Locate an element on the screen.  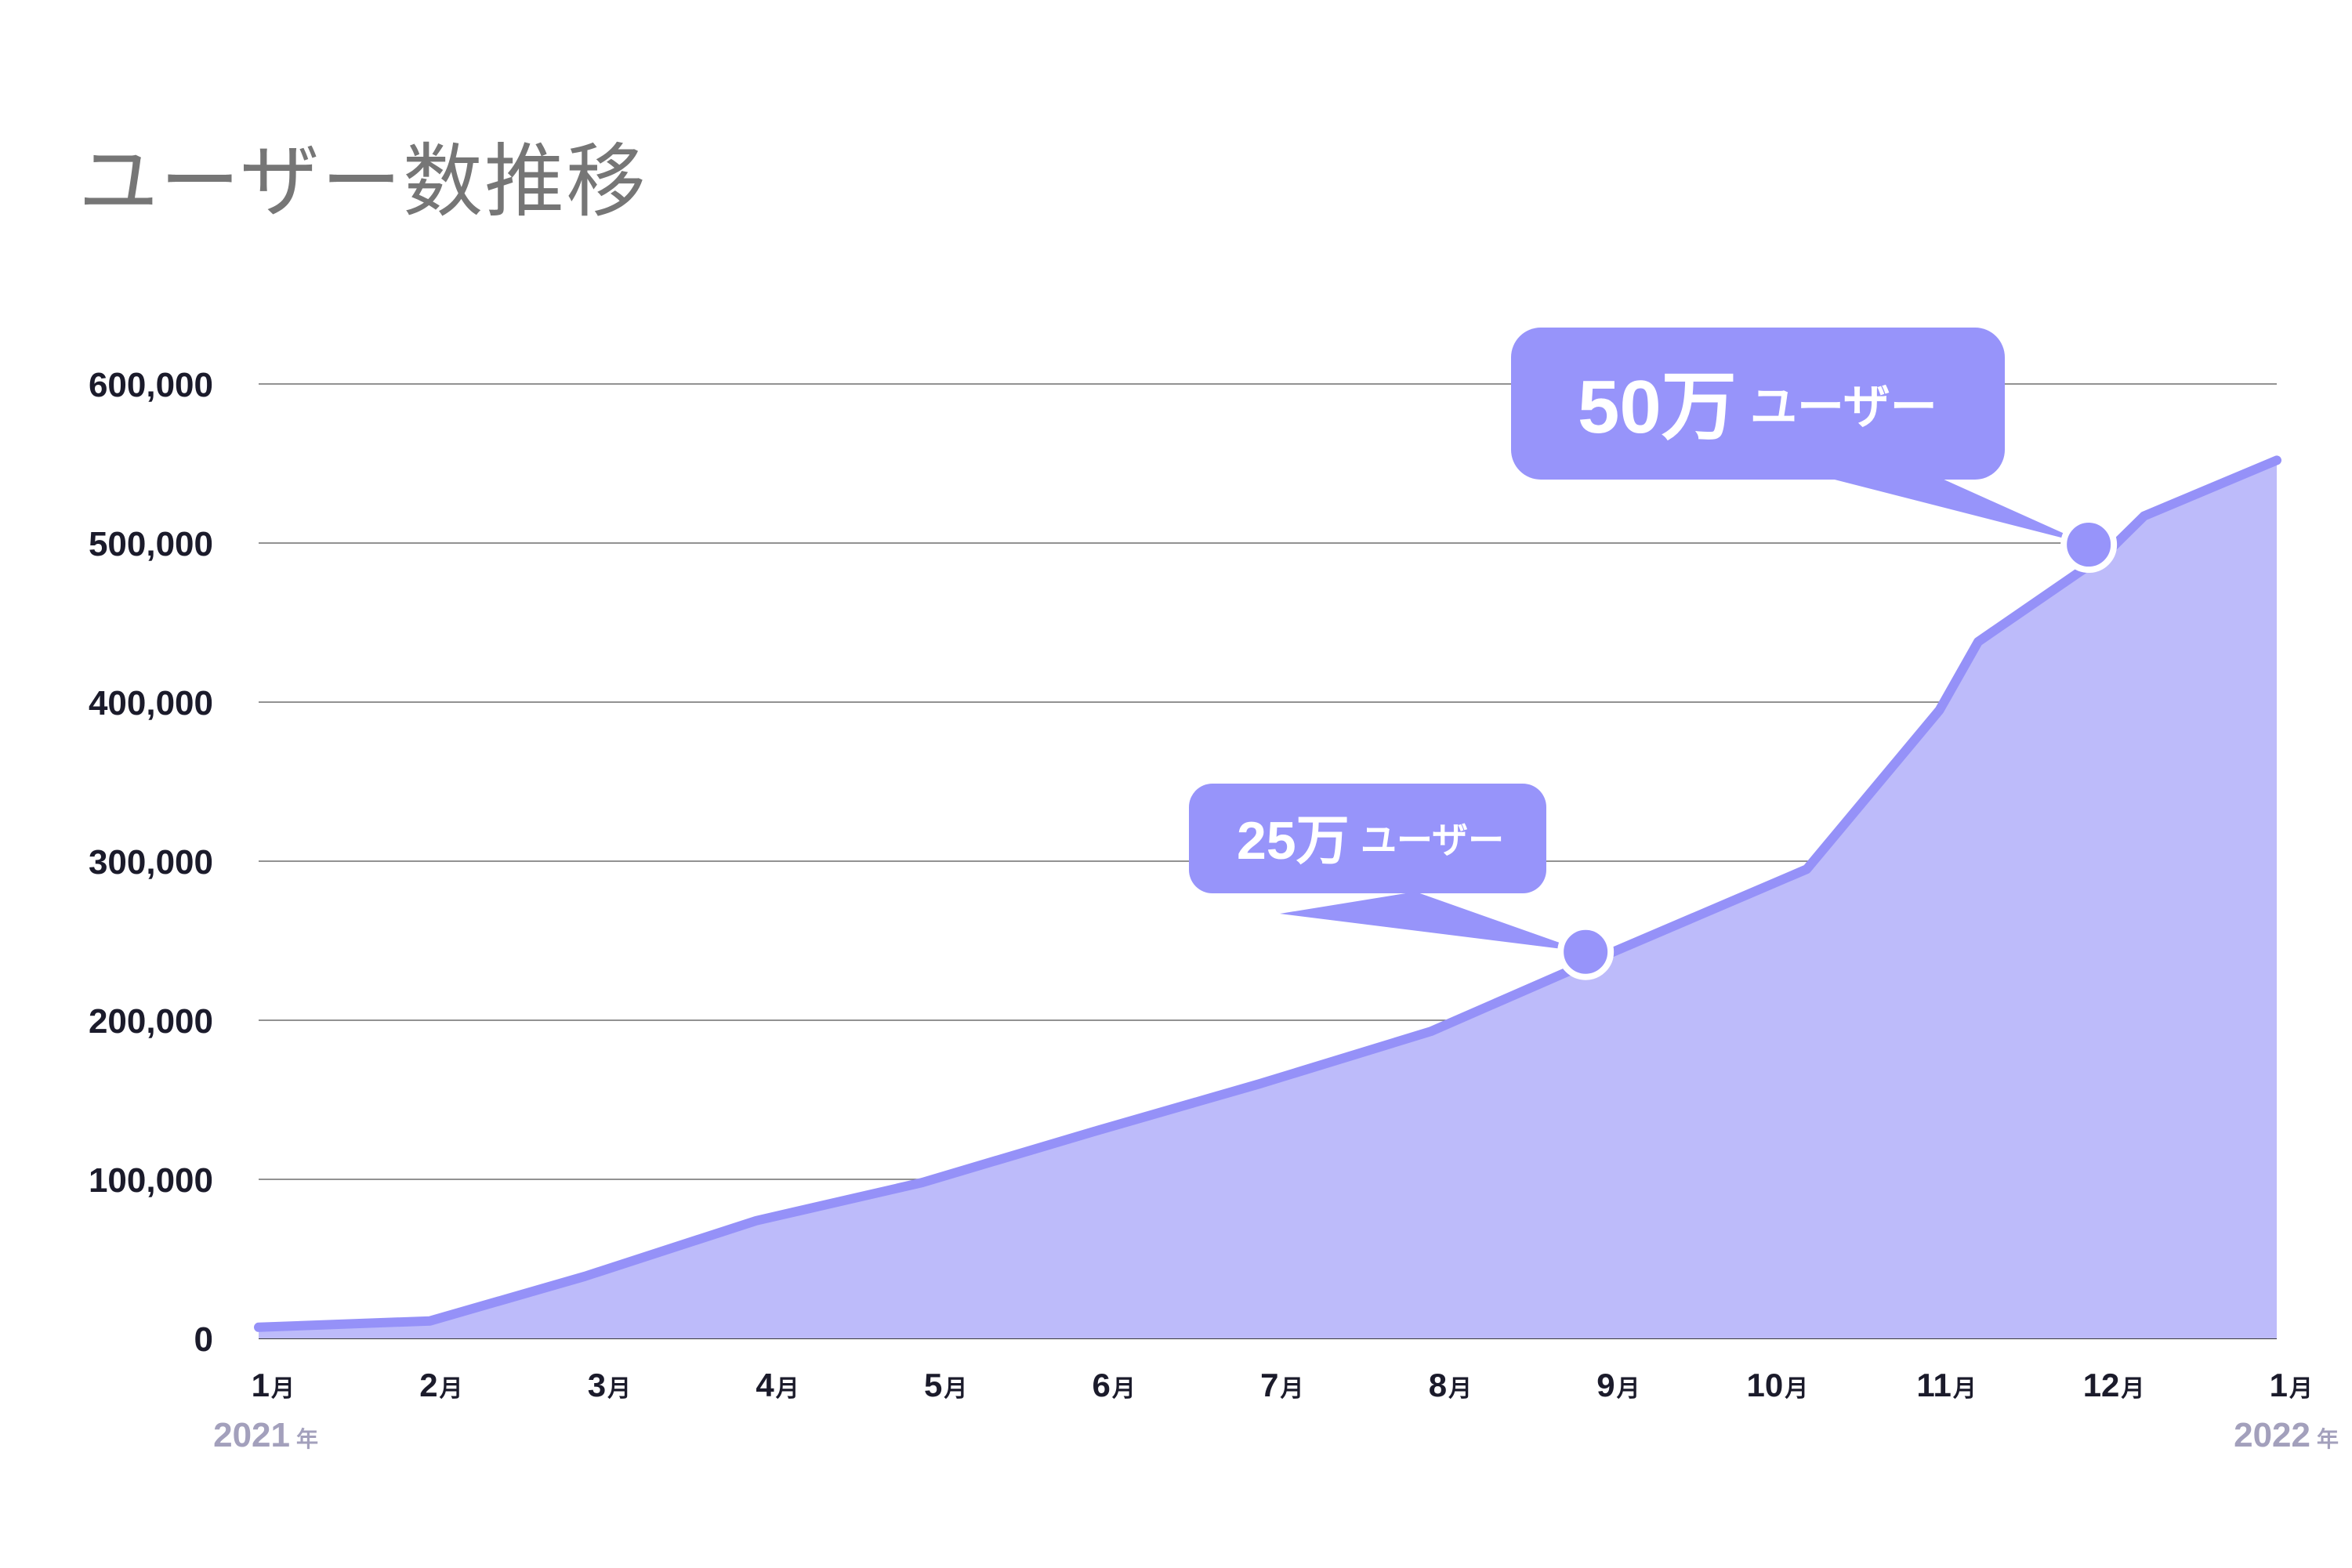
callout-number: 50万 is located at coordinates (1657, 407).